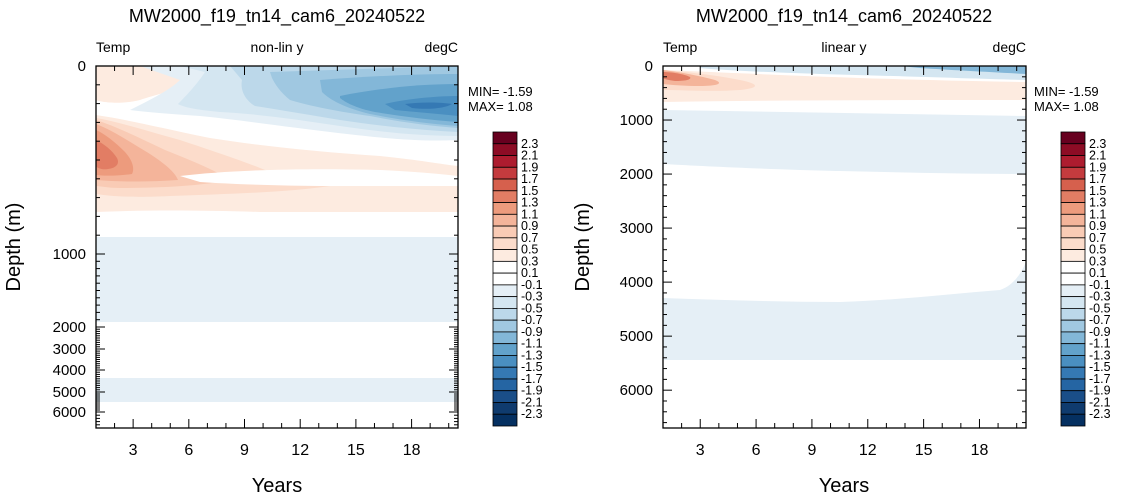 The width and height of the screenshot is (1132, 499). Describe the element at coordinates (636, 336) in the screenshot. I see `right-y-tick-label: 5000` at that location.